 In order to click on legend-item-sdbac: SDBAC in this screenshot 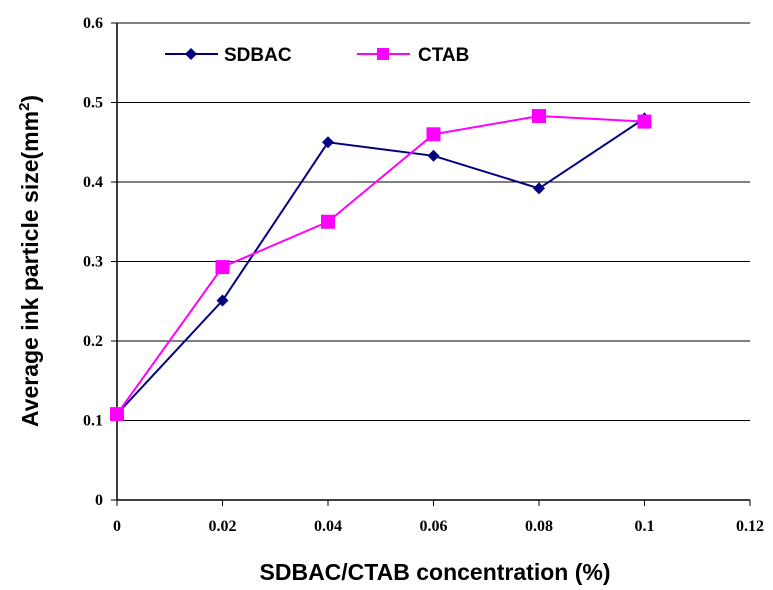, I will do `click(228, 55)`.